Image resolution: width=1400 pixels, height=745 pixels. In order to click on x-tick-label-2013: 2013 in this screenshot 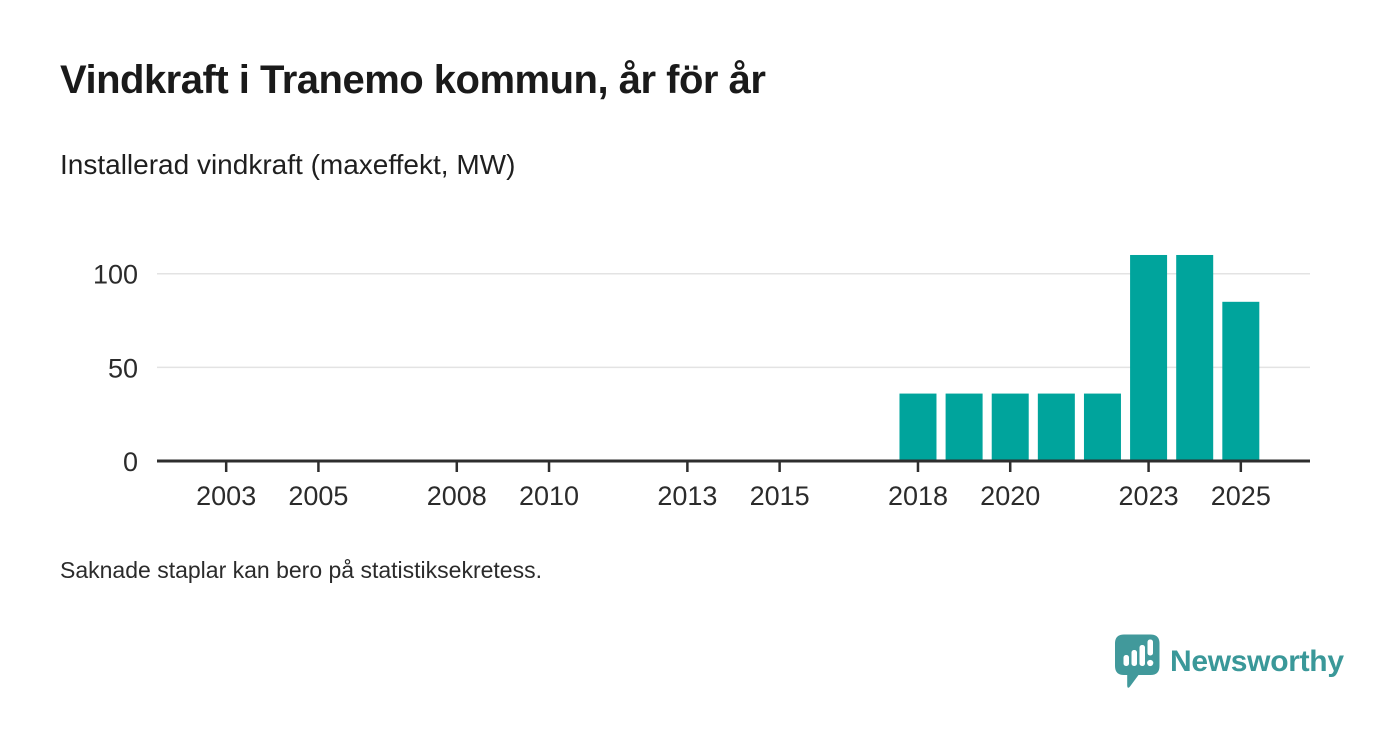, I will do `click(687, 496)`.